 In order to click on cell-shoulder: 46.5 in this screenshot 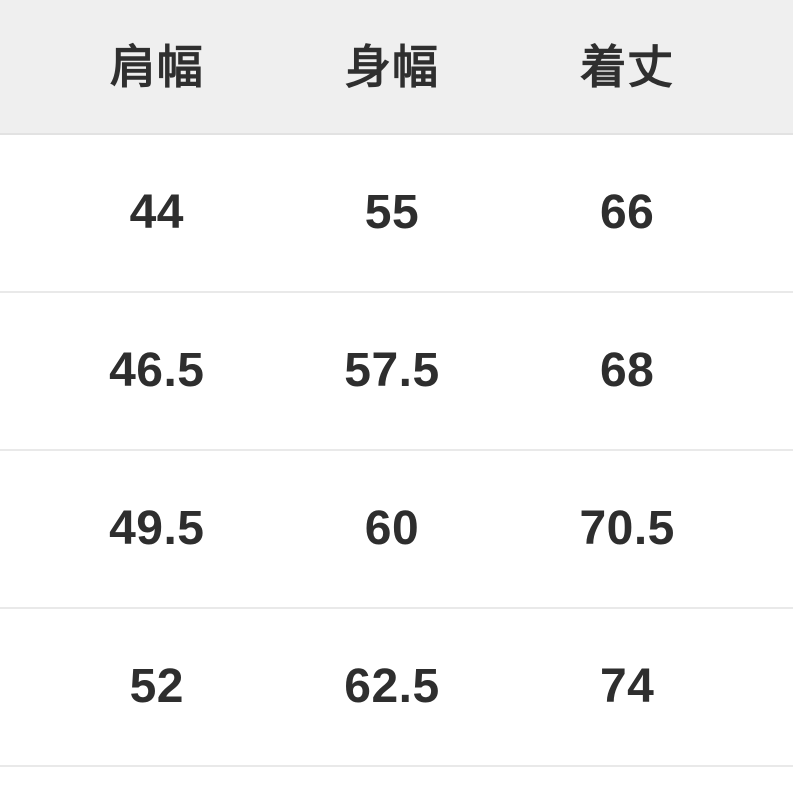, I will do `click(157, 371)`.